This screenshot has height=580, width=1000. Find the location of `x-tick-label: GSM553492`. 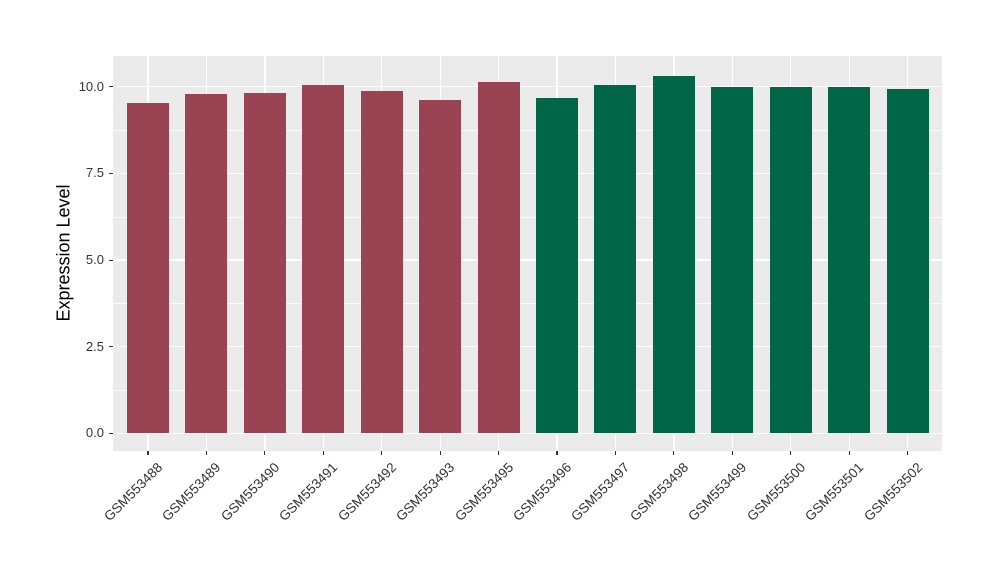

x-tick-label: GSM553492 is located at coordinates (367, 491).